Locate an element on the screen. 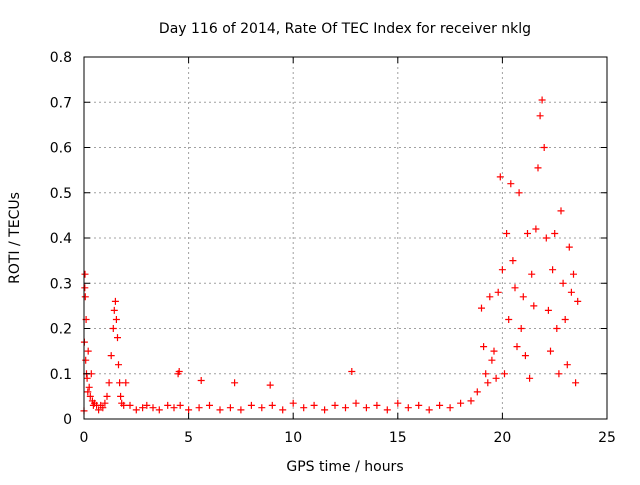 This screenshot has height=485, width=640. x-tick-label: 10 is located at coordinates (293, 438).